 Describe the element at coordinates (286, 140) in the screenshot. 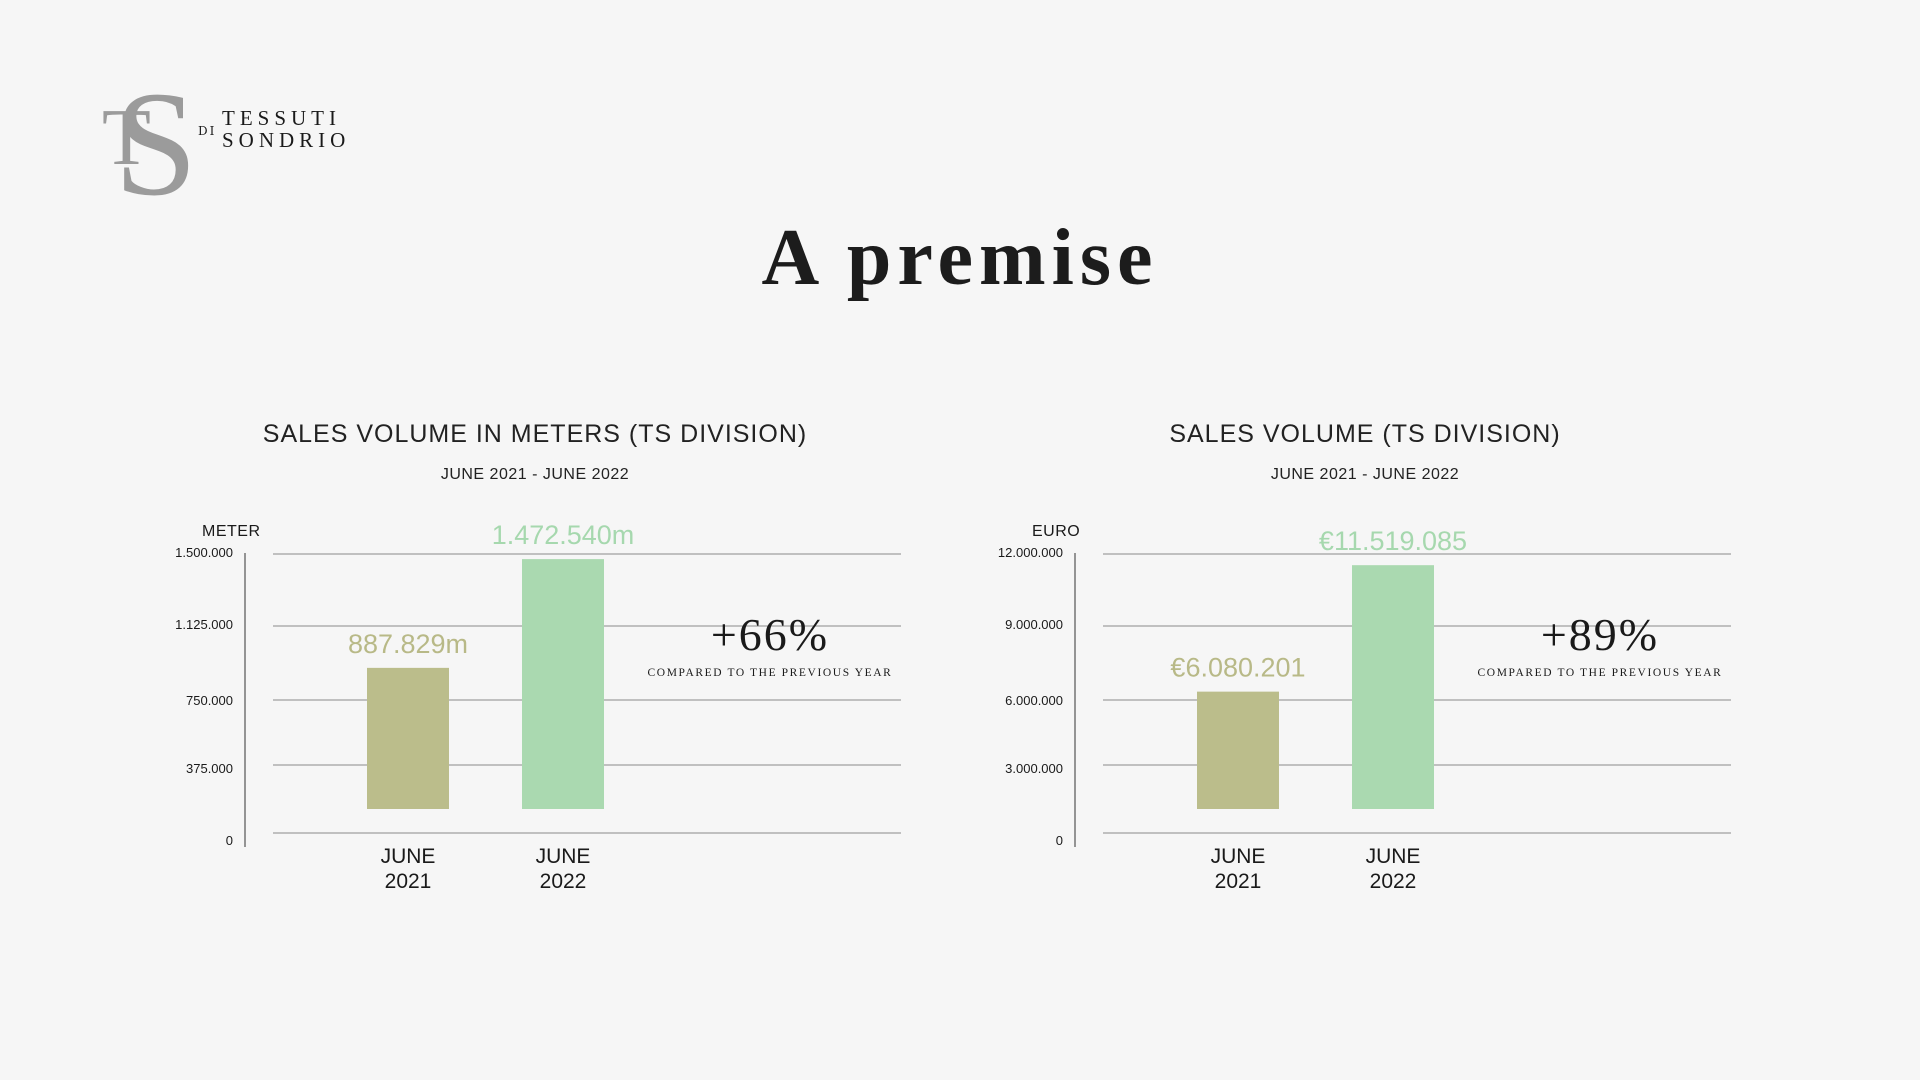

I see `brand-line-2: SONDRIO` at that location.